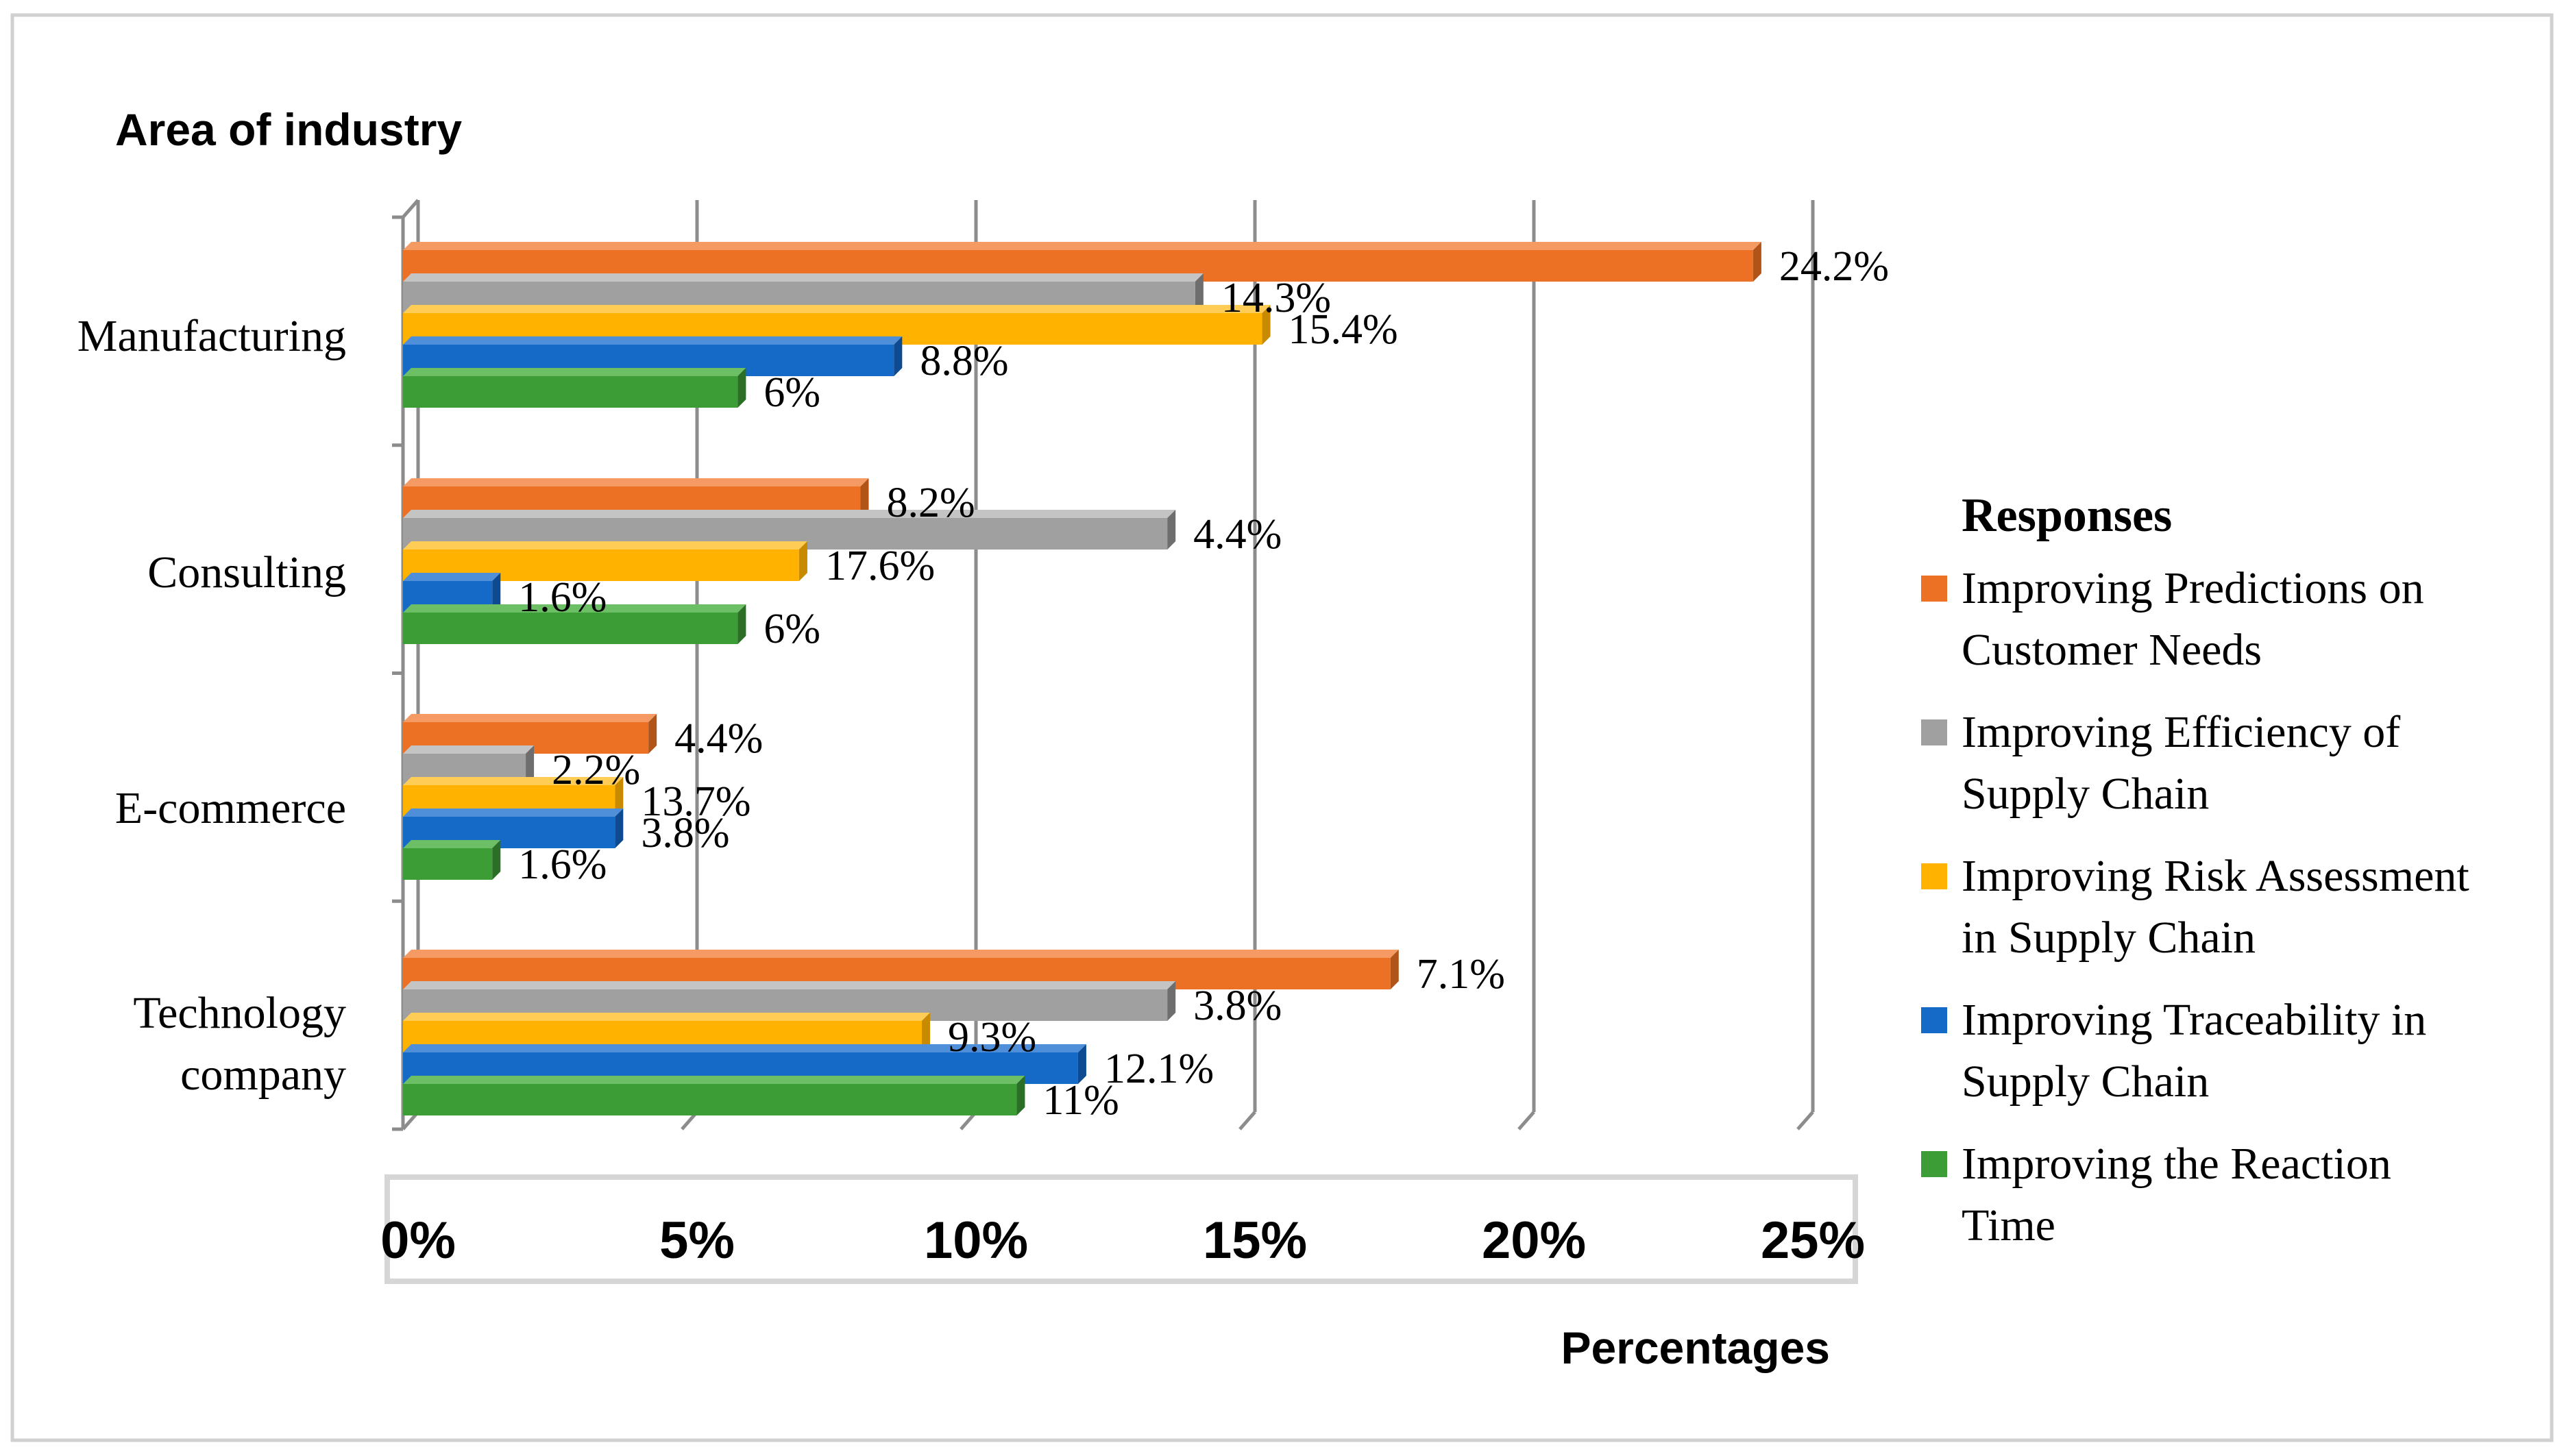  Describe the element at coordinates (2215, 876) in the screenshot. I see `legend-label: Improving Risk Assessment` at that location.